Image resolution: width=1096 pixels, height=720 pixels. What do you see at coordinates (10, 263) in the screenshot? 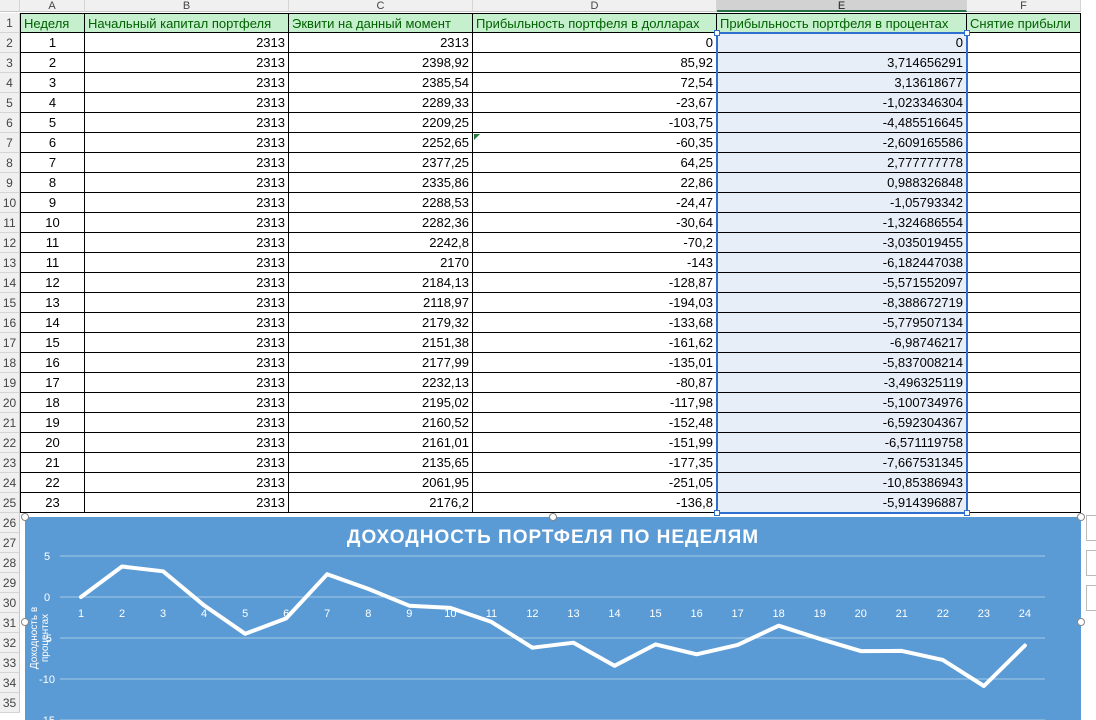
I see `row-header: 13` at bounding box center [10, 263].